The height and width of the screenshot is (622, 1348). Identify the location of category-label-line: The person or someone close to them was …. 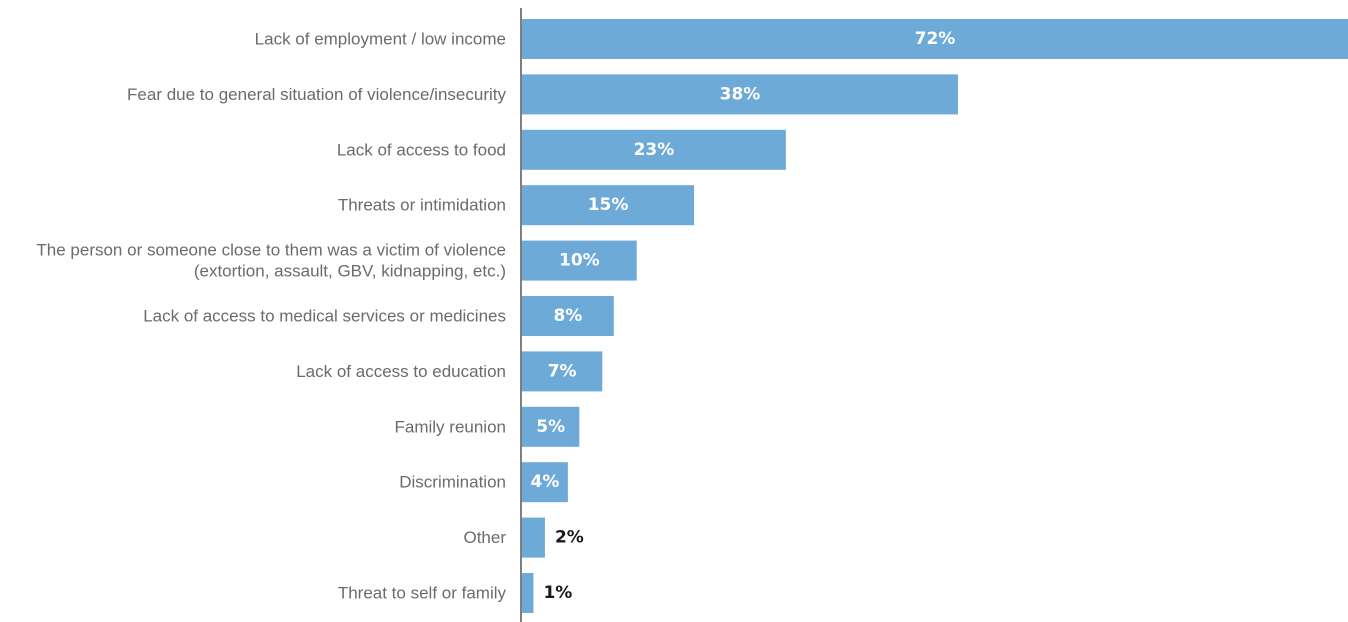
(271, 250).